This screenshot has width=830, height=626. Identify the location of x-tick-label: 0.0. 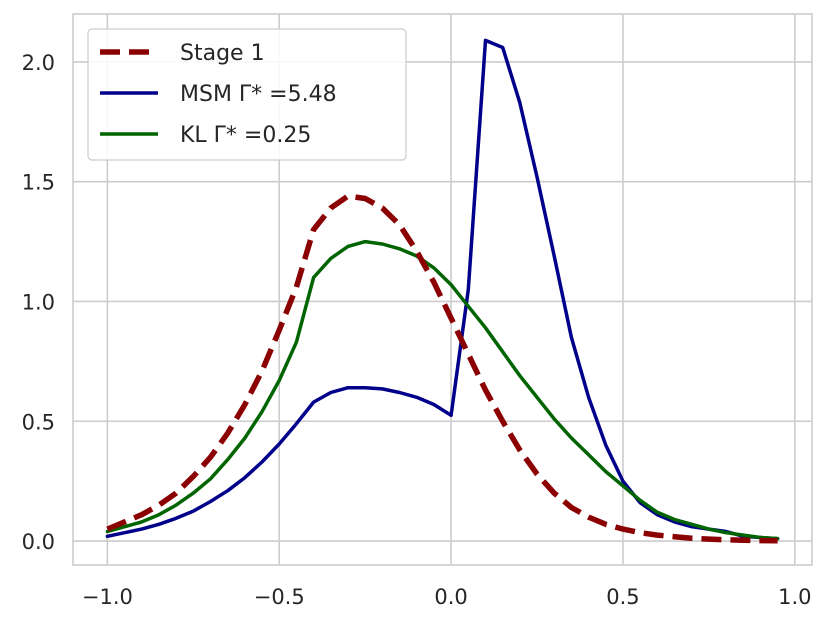
(450, 597).